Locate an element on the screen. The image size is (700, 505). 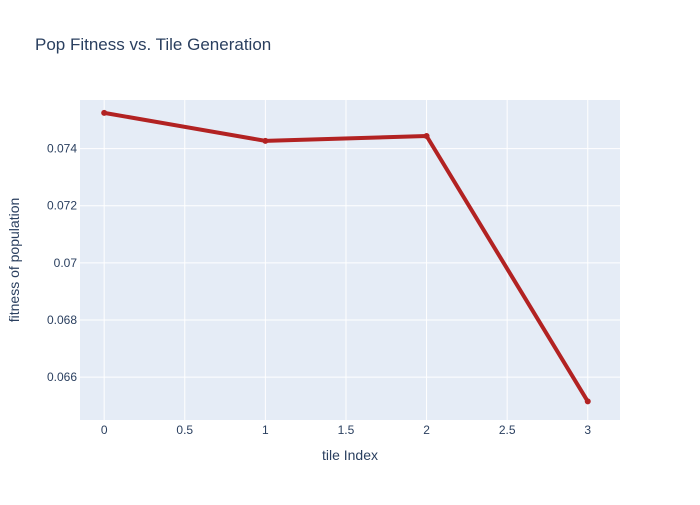
x-tick-label: 1 is located at coordinates (265, 430).